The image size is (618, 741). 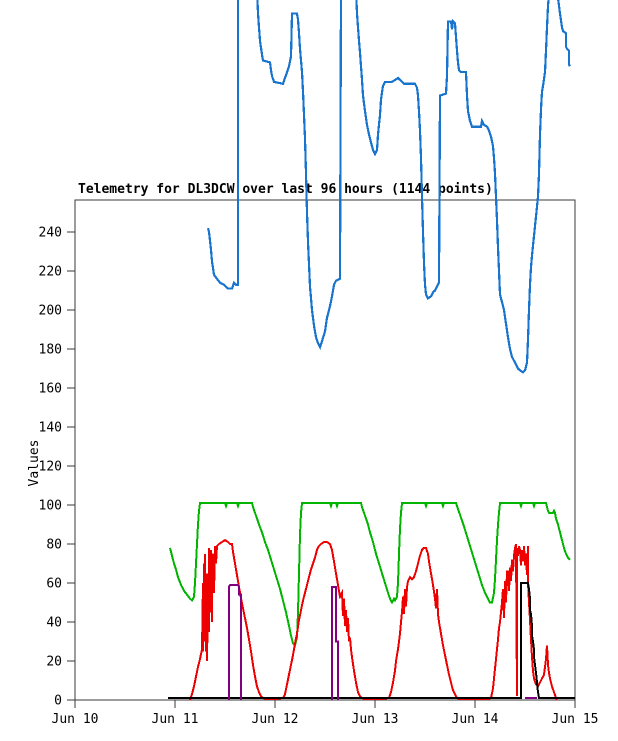 I want to click on y-tick-label: 200, so click(x=50, y=311).